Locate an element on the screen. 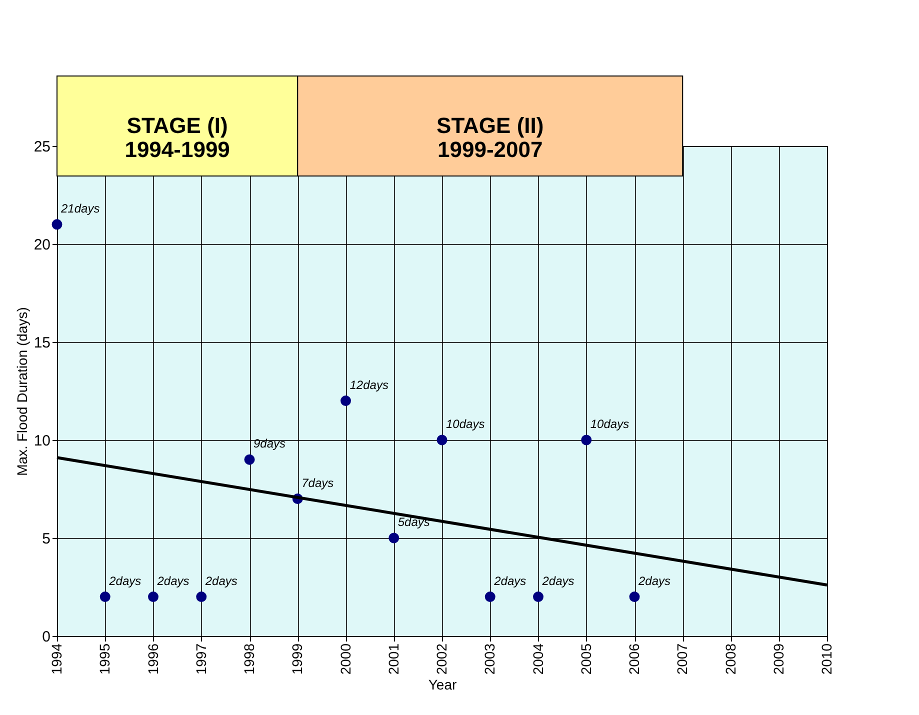  y-tick-label: 5 is located at coordinates (46, 539).